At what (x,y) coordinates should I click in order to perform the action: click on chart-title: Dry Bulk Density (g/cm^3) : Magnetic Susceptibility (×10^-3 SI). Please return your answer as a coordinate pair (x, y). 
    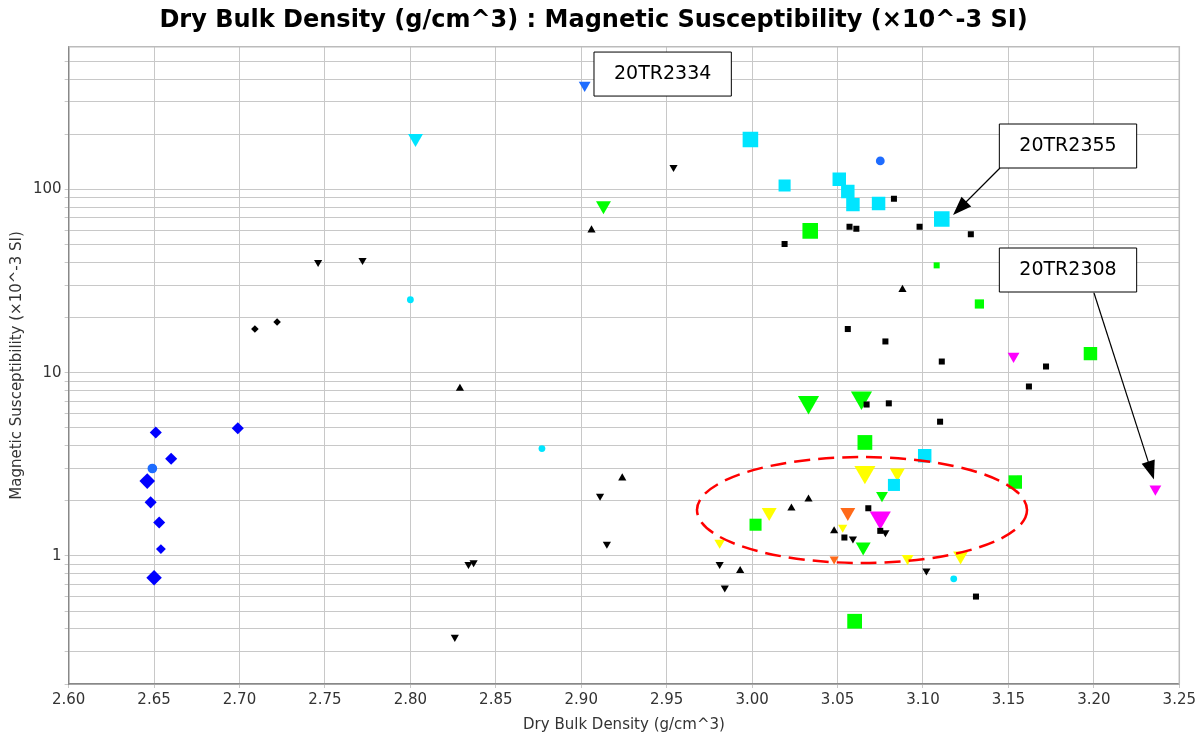
    Looking at the image, I should click on (593, 18).